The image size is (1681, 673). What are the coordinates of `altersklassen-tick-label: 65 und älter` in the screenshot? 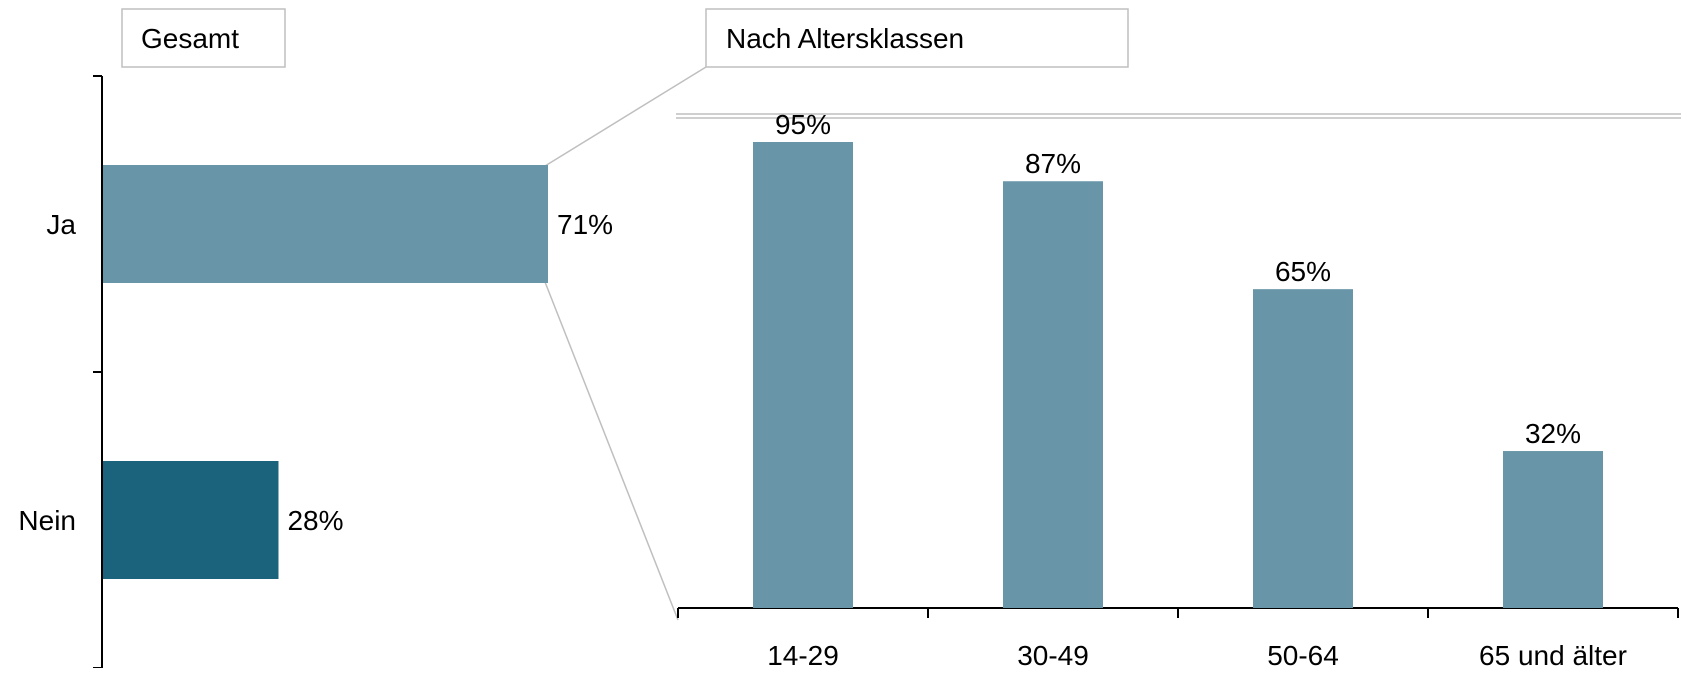 It's located at (1553, 654).